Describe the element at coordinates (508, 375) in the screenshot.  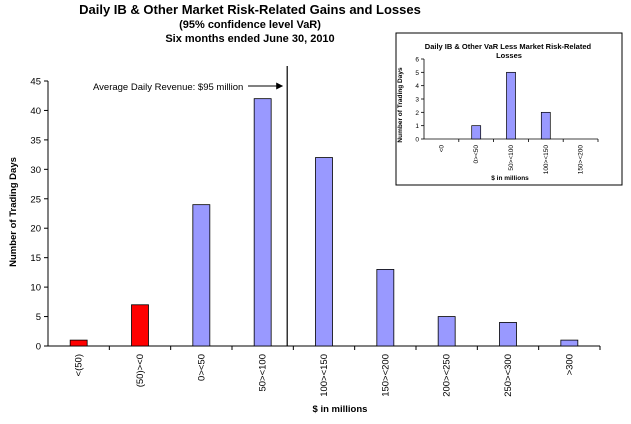
I see `main-x-tick-label: 250><300` at that location.